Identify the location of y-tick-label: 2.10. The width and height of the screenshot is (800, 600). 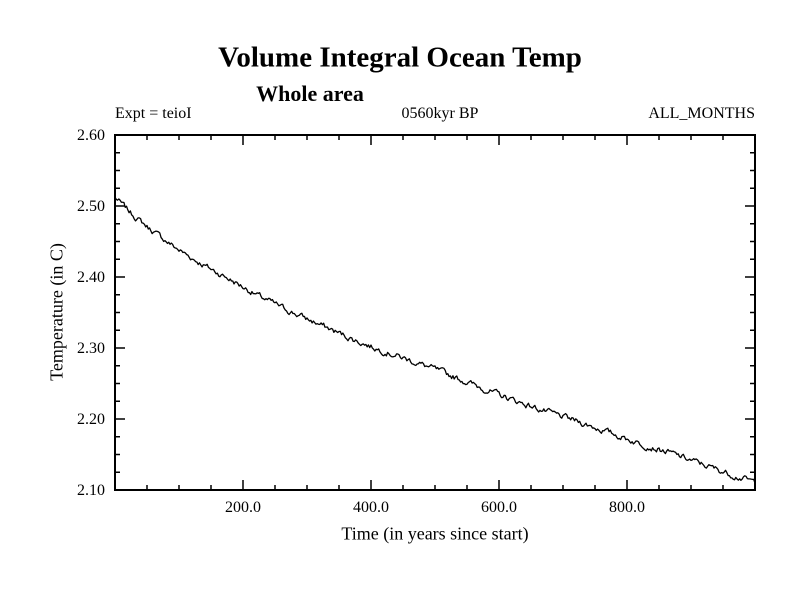
(91, 490).